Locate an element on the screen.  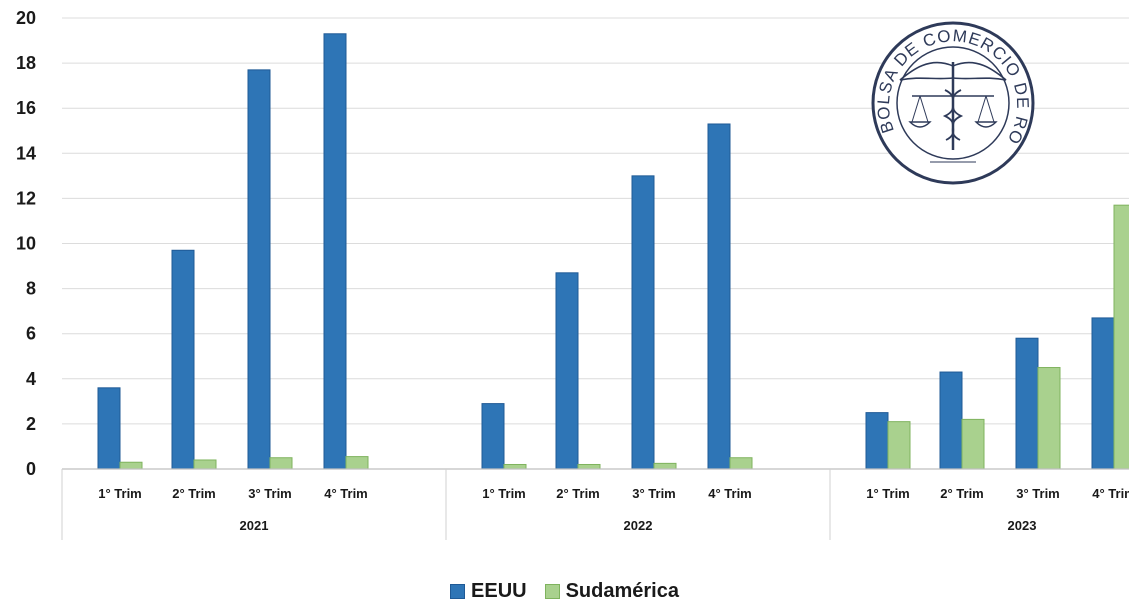
y-tick-label: 14 is located at coordinates (26, 153).